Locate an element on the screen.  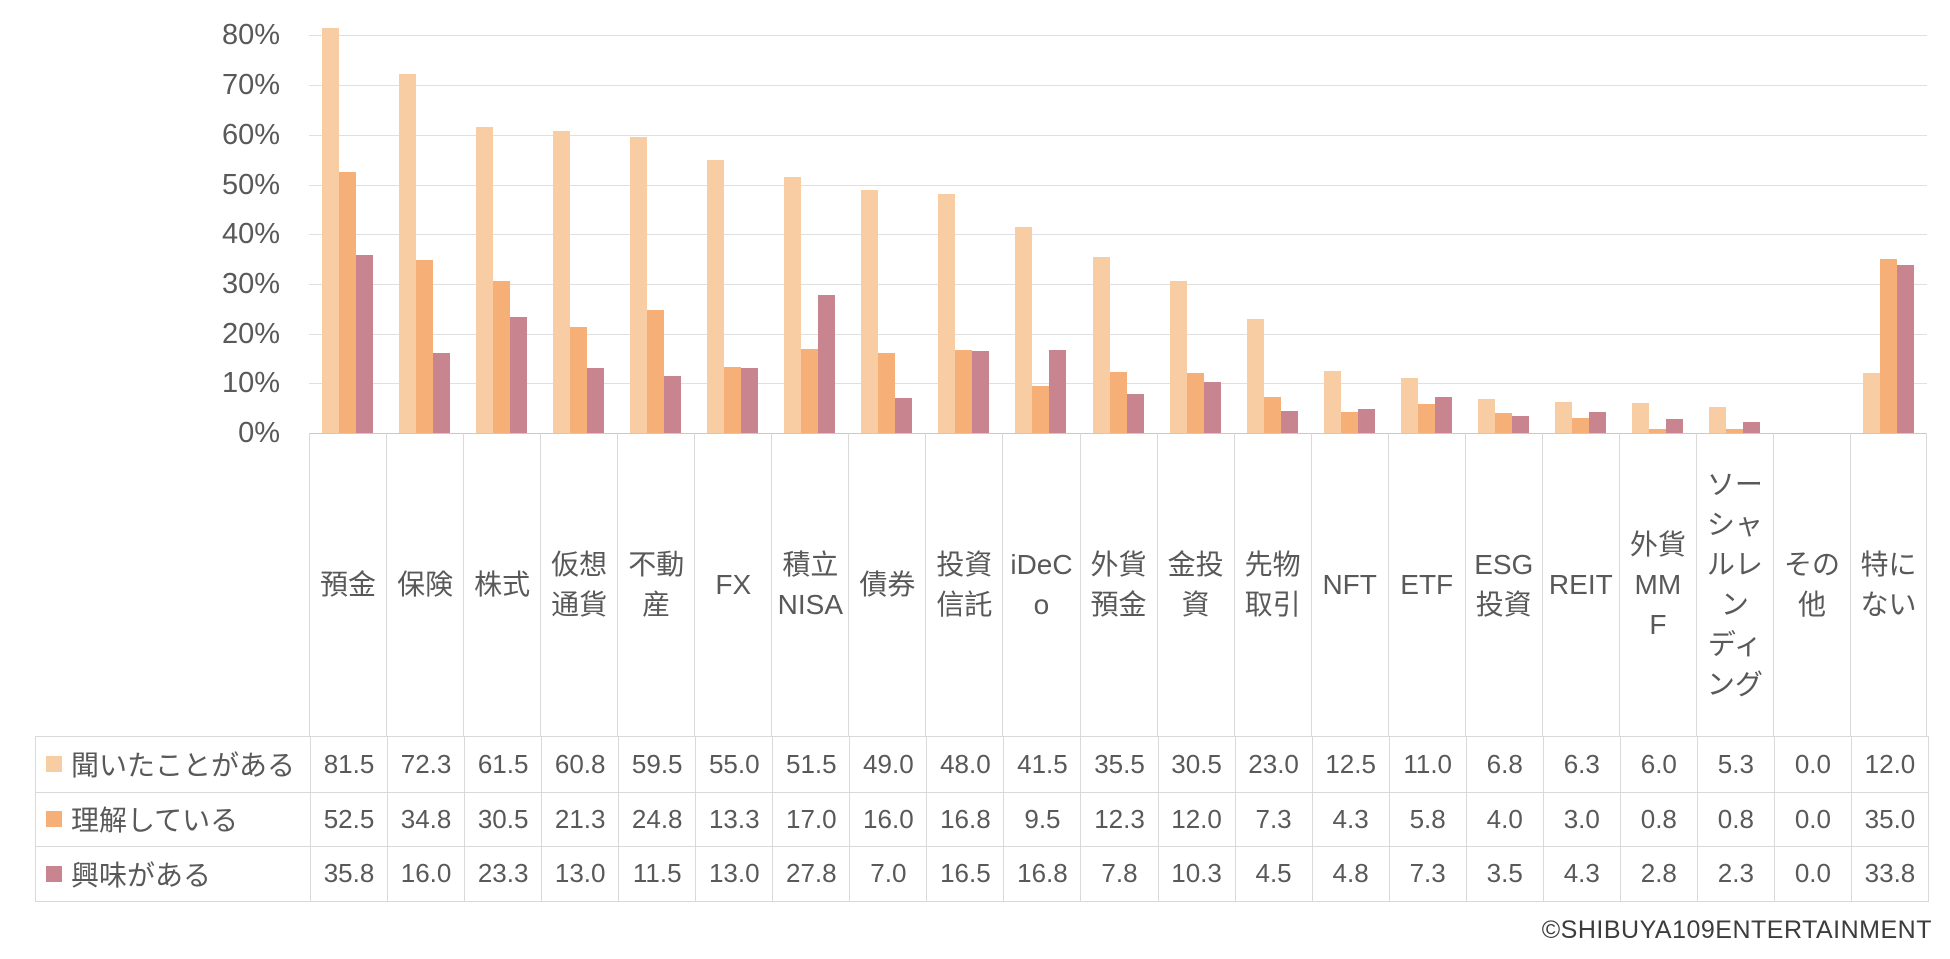
bar-株式-聞いたことがある is located at coordinates (485, 280).